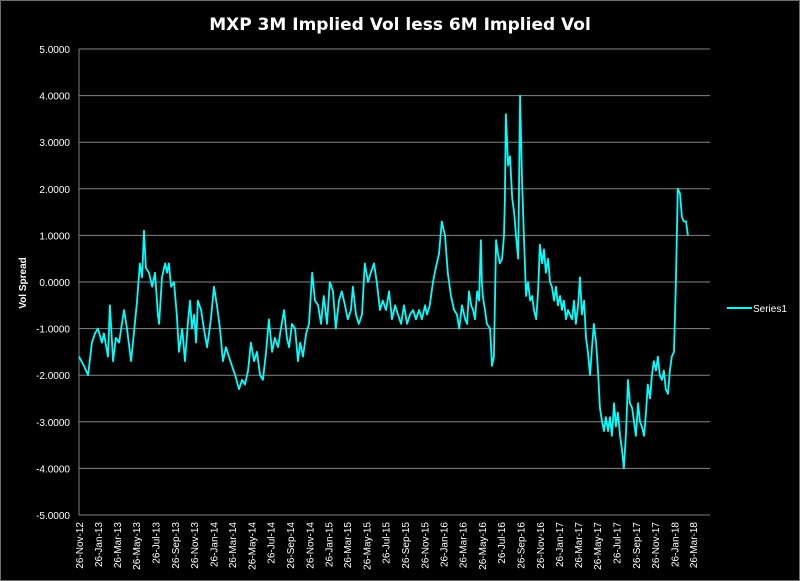 The image size is (800, 581). What do you see at coordinates (23, 283) in the screenshot?
I see `y-axis-label: Vol Spread` at bounding box center [23, 283].